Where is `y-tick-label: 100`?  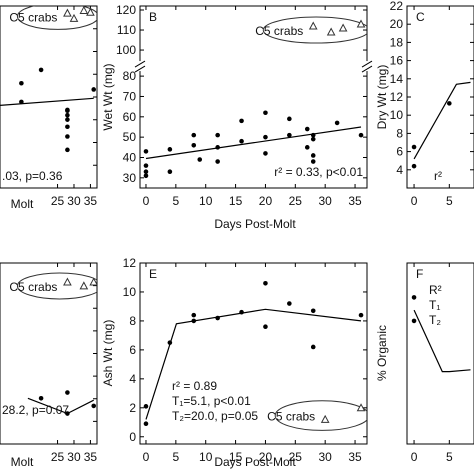
y-tick-label: 100 is located at coordinates (126, 50).